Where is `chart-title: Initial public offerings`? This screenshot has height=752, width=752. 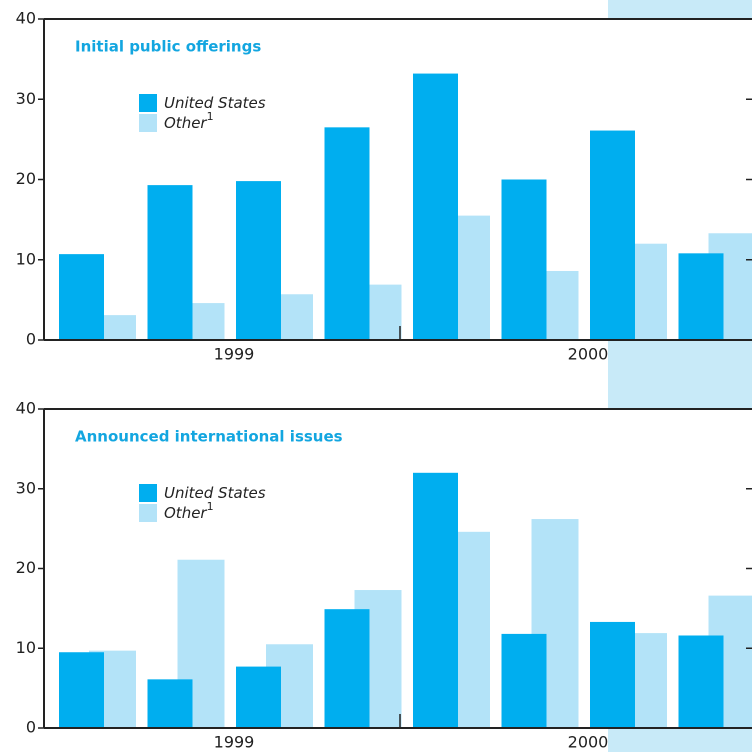
chart-title: Initial public offerings is located at coordinates (168, 47).